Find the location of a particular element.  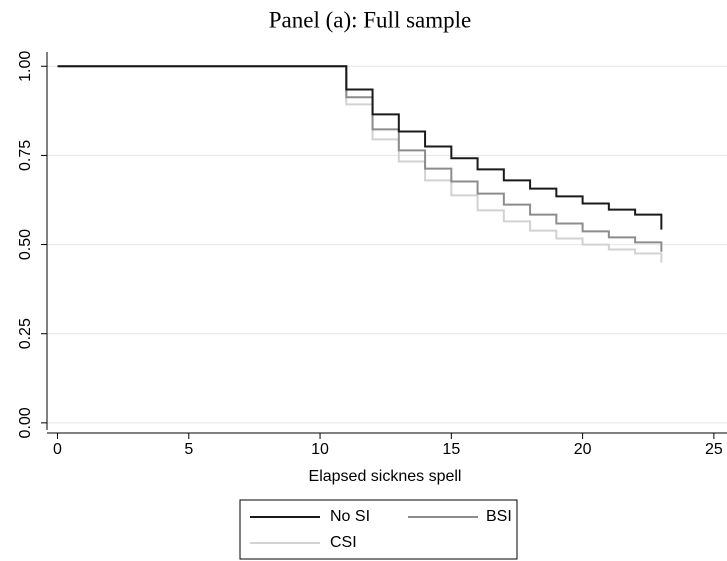

x-tick-label: 15 is located at coordinates (451, 449).